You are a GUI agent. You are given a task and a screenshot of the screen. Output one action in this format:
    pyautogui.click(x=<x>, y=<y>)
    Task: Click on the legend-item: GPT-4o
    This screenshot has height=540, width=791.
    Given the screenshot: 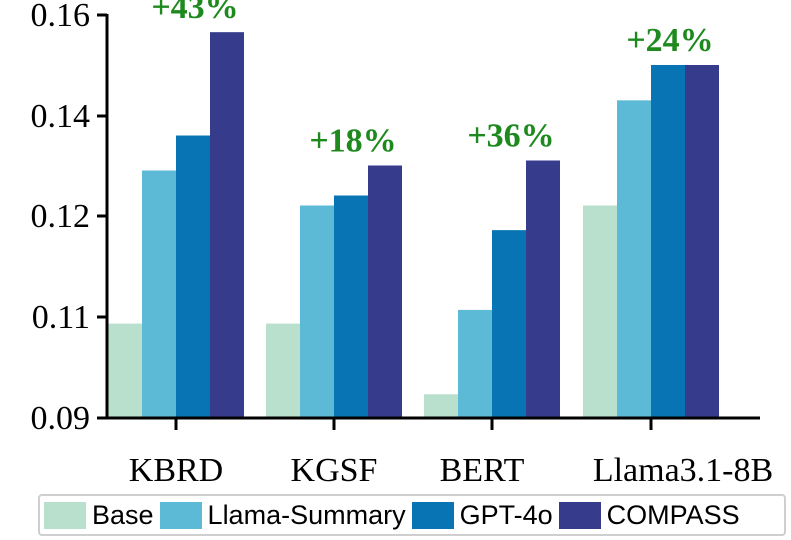 What is the action you would take?
    pyautogui.click(x=482, y=515)
    